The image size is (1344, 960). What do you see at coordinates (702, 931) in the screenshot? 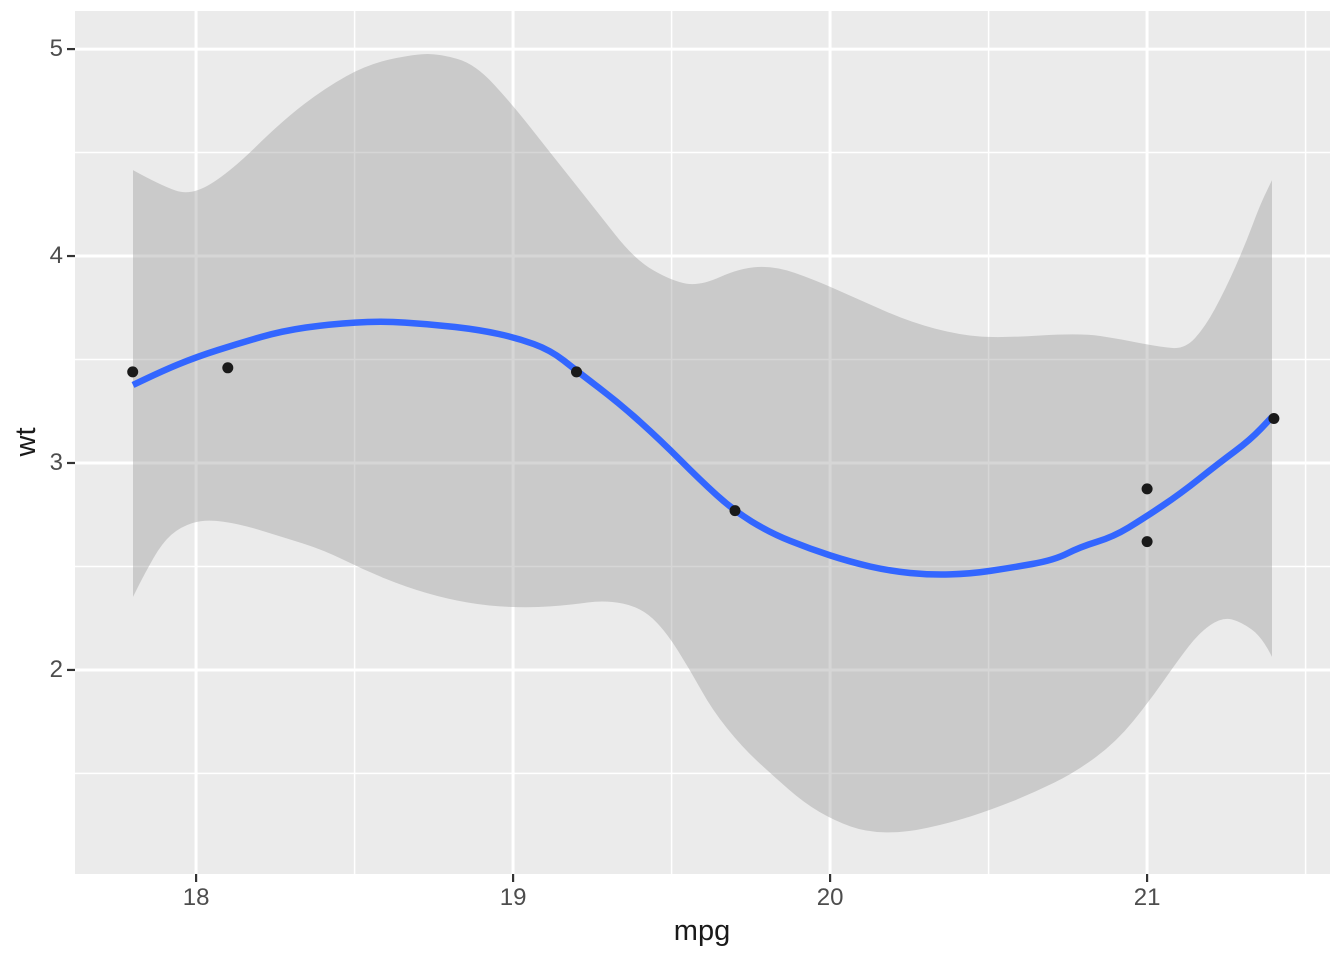
I see `x-axis-title: mpg` at bounding box center [702, 931].